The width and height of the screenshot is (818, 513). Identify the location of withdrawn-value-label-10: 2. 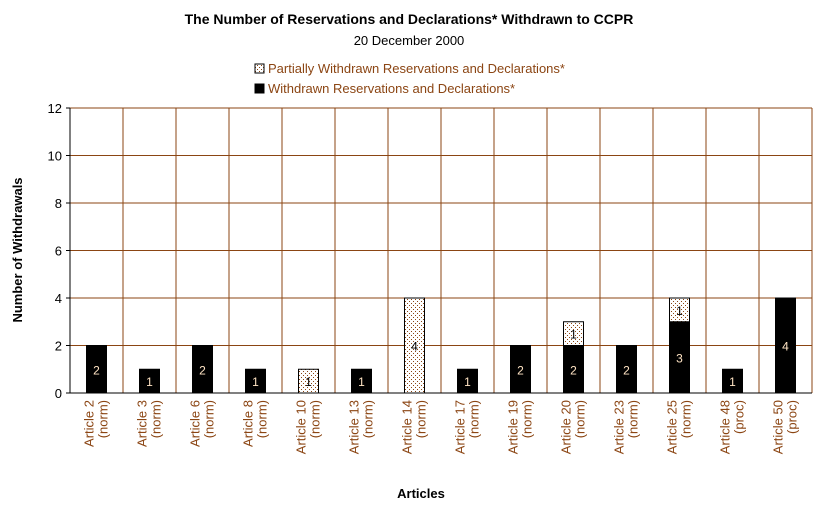
(626, 370).